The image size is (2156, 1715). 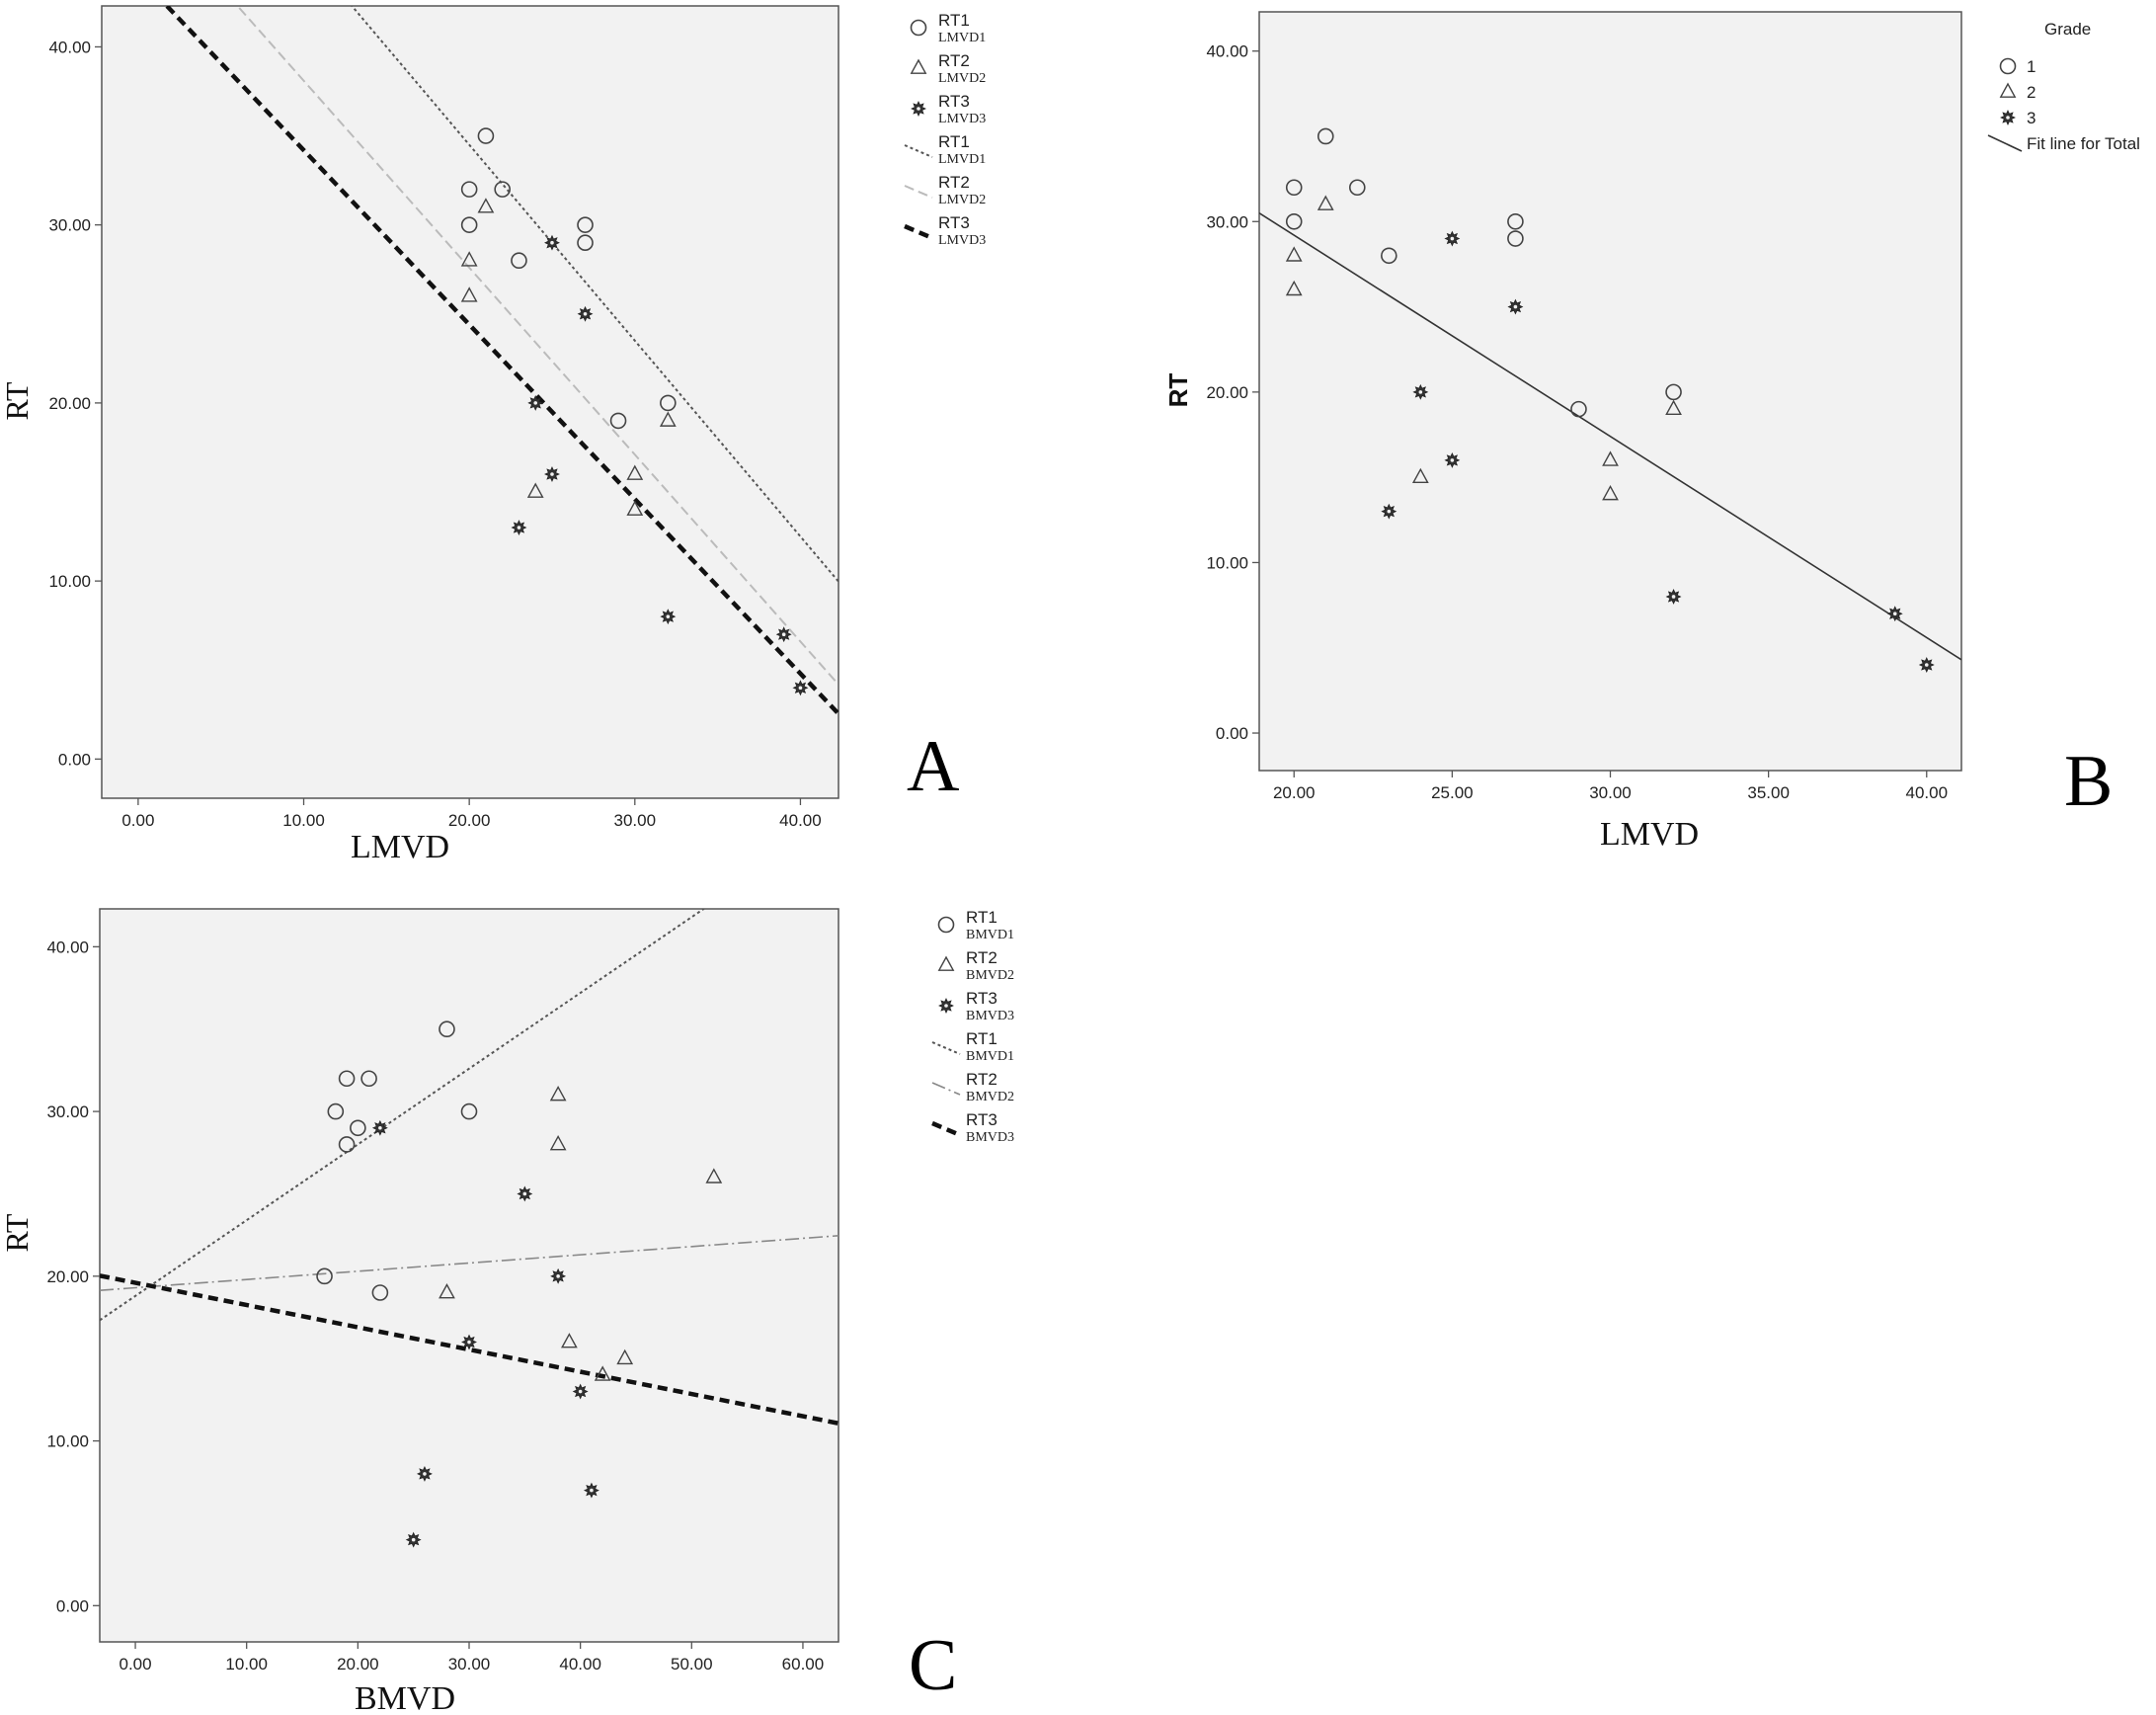 What do you see at coordinates (2032, 118) in the screenshot?
I see `legend-label: 3` at bounding box center [2032, 118].